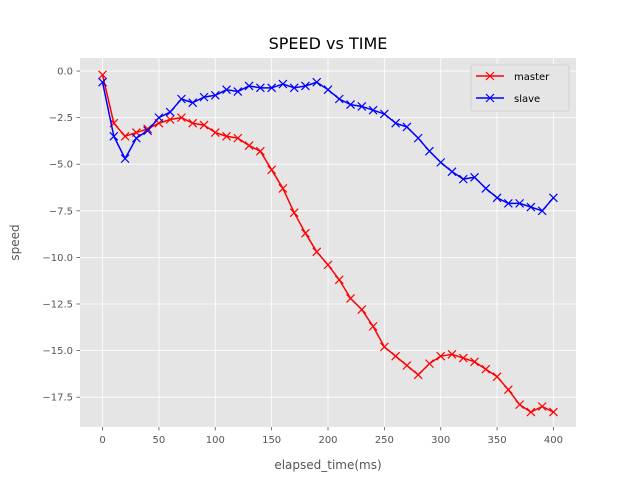  Describe the element at coordinates (57, 258) in the screenshot. I see `y-tick-label: −10.0` at that location.